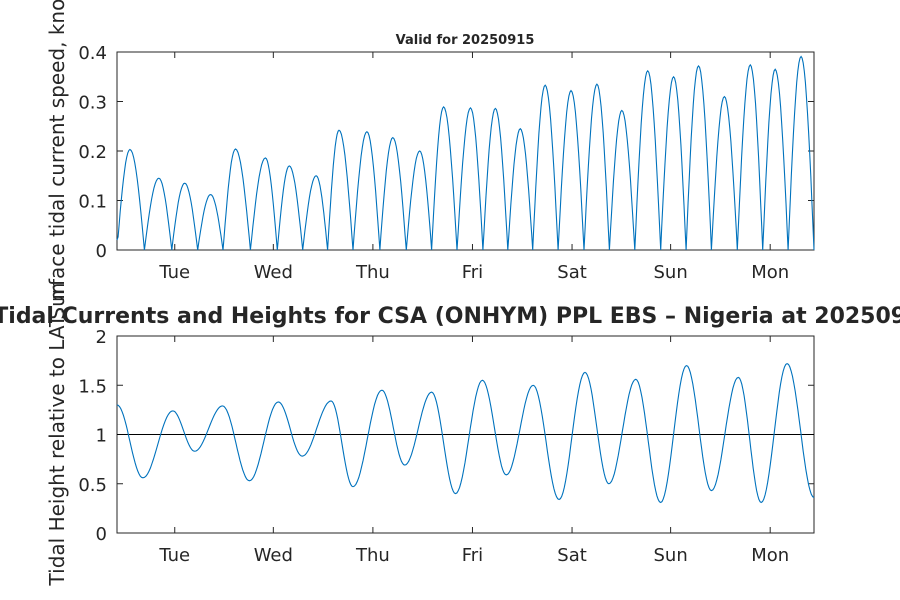  I want to click on bottom-y-axis-label: Tidal Height relative to LAT, m, so click(57, 435).